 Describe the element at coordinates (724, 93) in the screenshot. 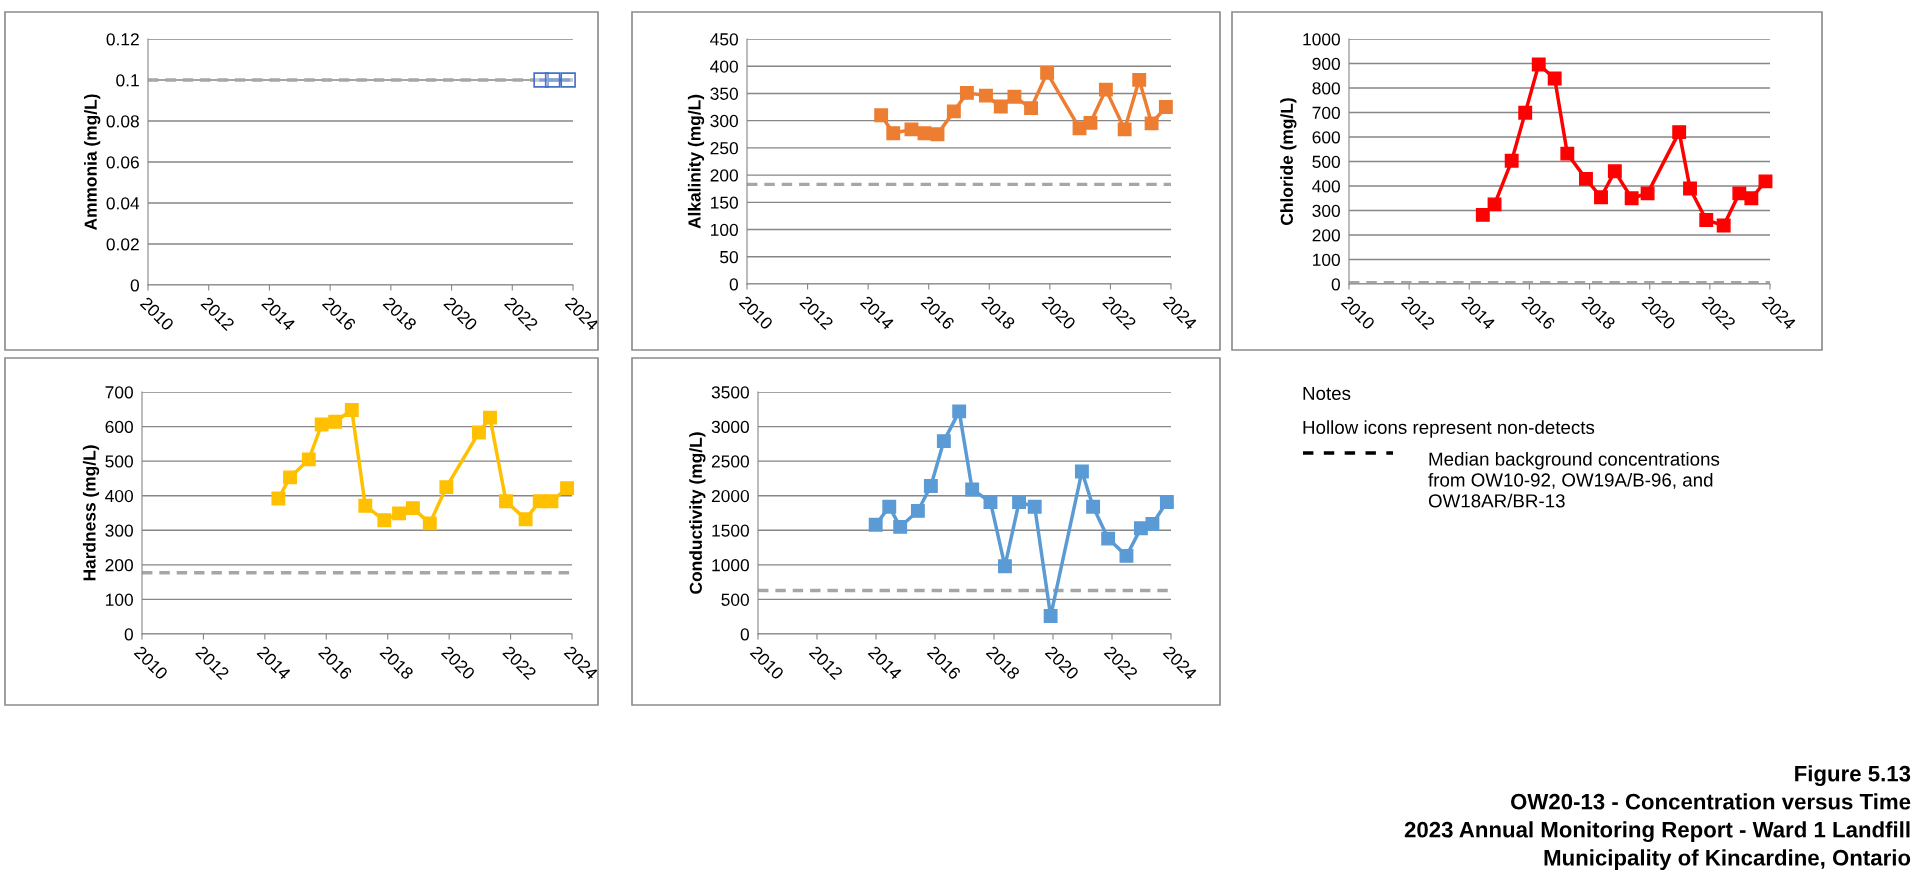

I see `y-tick-label: 350` at that location.